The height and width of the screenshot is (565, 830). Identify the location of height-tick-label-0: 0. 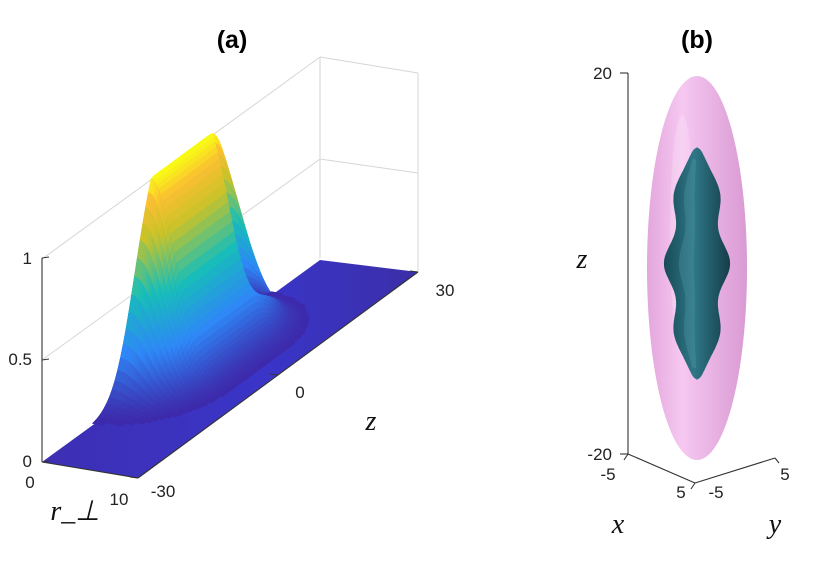
(27, 461).